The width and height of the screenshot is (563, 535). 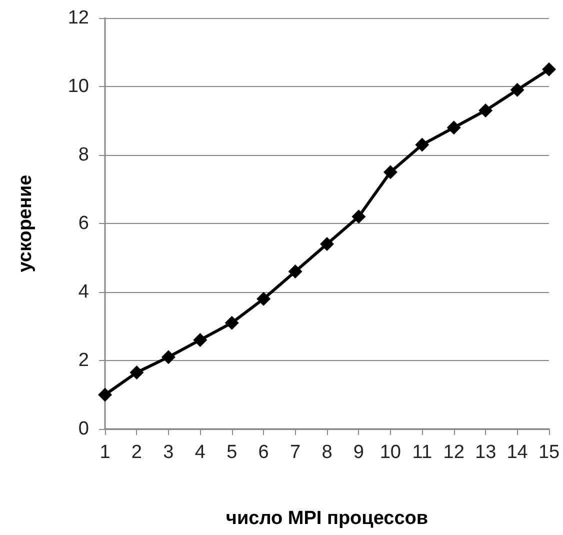 What do you see at coordinates (263, 452) in the screenshot?
I see `x-tick-label: 6` at bounding box center [263, 452].